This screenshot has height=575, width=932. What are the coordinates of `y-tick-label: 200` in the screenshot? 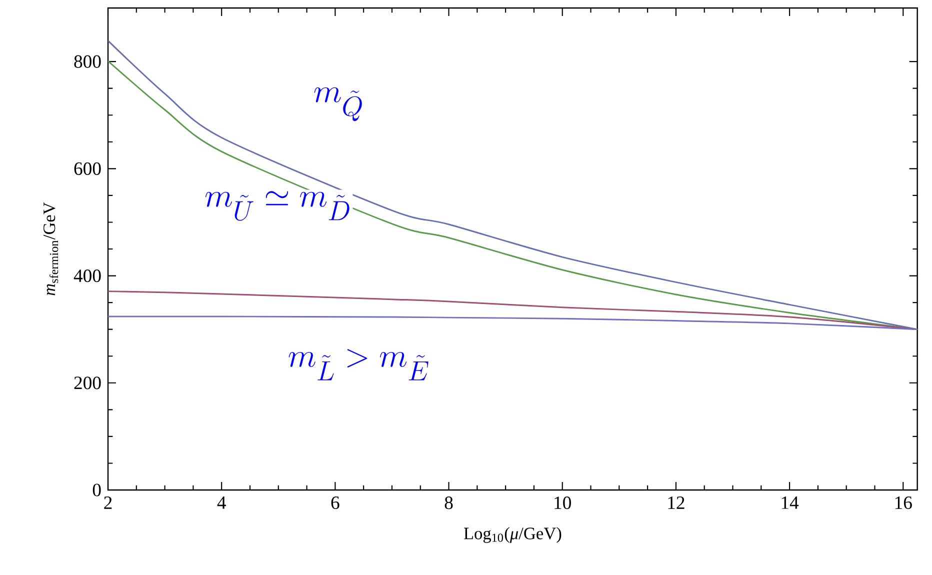 It's located at (87, 383).